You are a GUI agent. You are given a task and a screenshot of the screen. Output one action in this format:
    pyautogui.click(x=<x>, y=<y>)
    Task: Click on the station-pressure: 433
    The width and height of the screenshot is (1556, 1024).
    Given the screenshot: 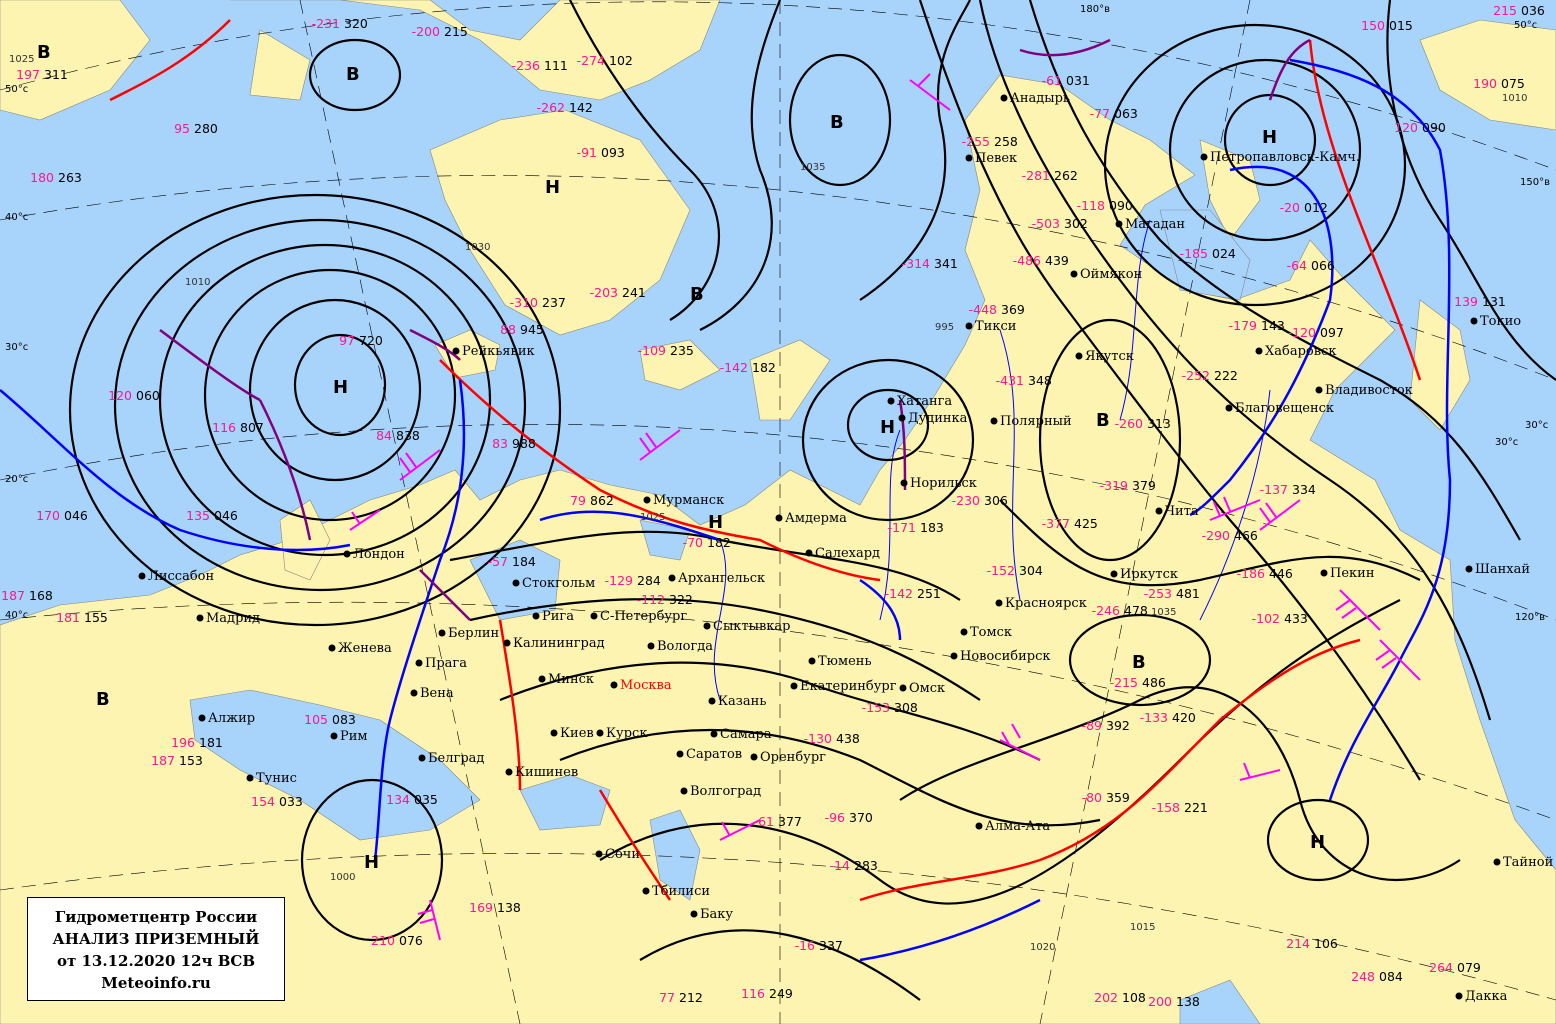 What is the action you would take?
    pyautogui.click(x=1296, y=618)
    